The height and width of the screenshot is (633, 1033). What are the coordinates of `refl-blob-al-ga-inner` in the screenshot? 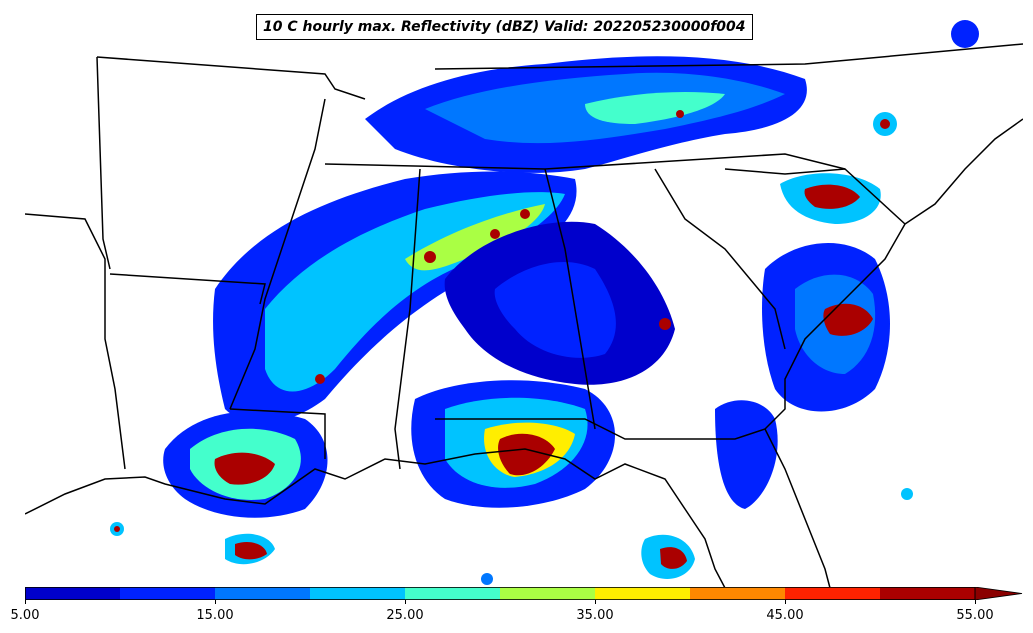 It's located at (555, 309).